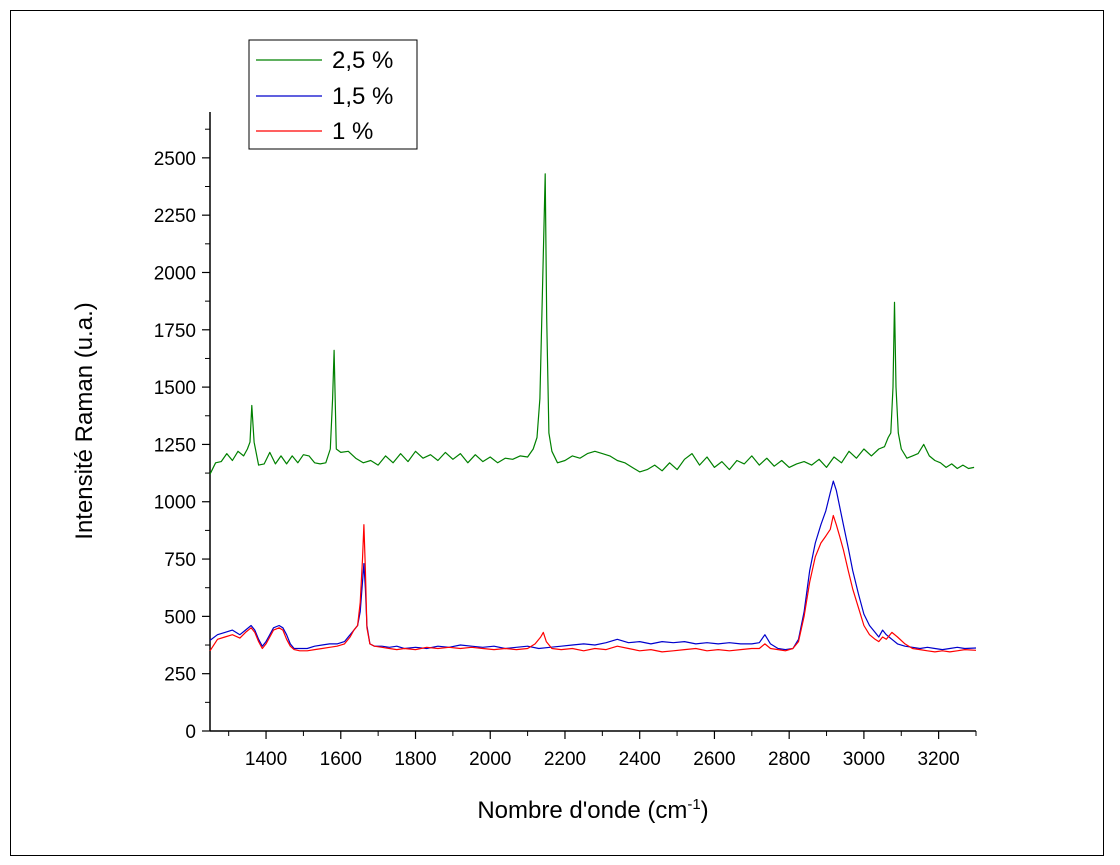 The height and width of the screenshot is (865, 1120). I want to click on x-tick-label: 1800, so click(415, 759).